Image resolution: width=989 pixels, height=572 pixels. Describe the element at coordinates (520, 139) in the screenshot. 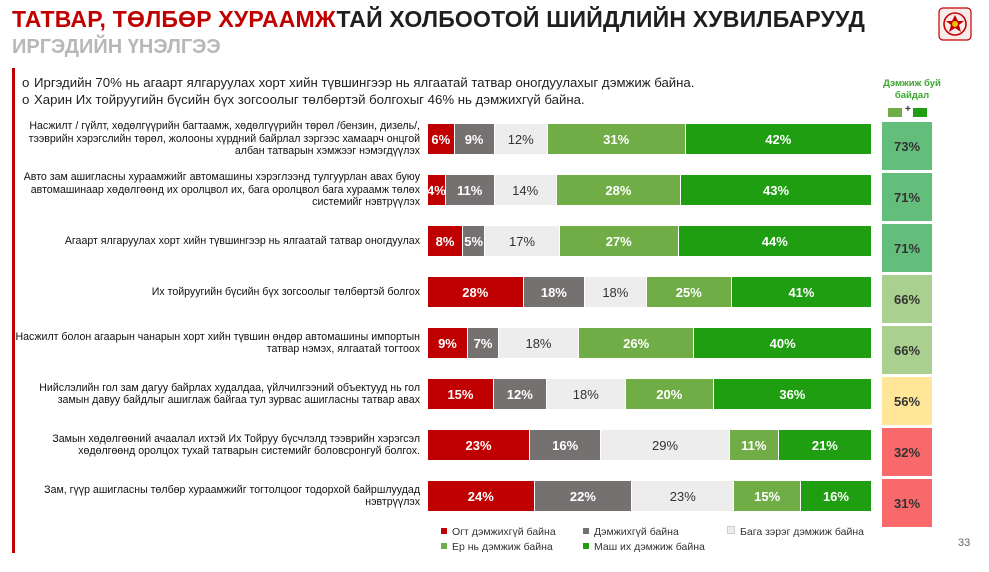

I see `bar-segment-neutral: 12%` at that location.